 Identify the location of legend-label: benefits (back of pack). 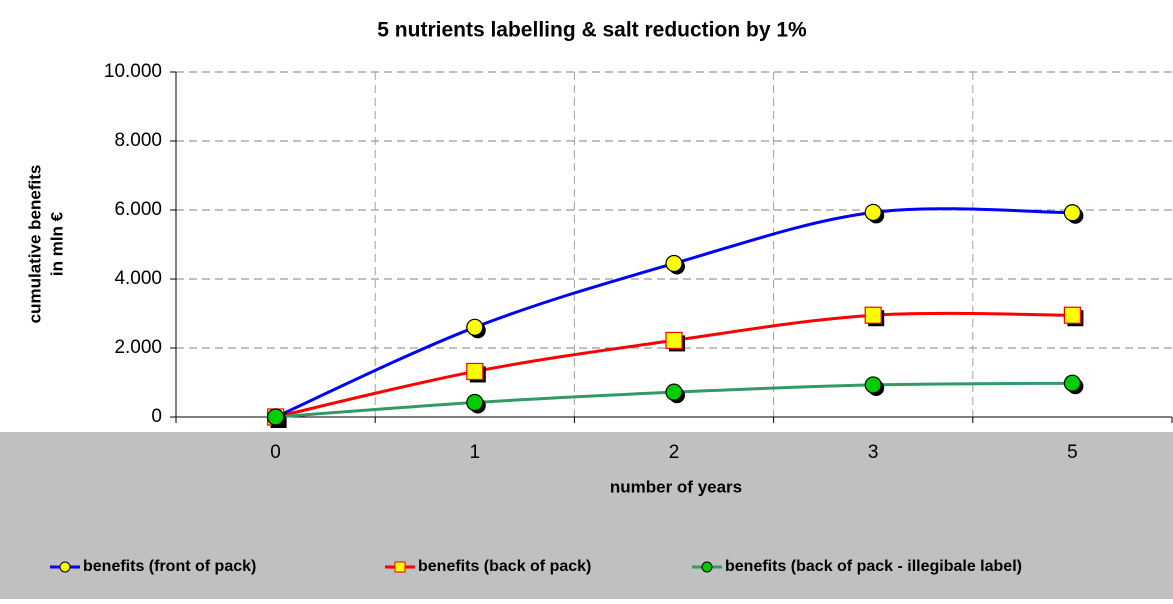
(504, 566).